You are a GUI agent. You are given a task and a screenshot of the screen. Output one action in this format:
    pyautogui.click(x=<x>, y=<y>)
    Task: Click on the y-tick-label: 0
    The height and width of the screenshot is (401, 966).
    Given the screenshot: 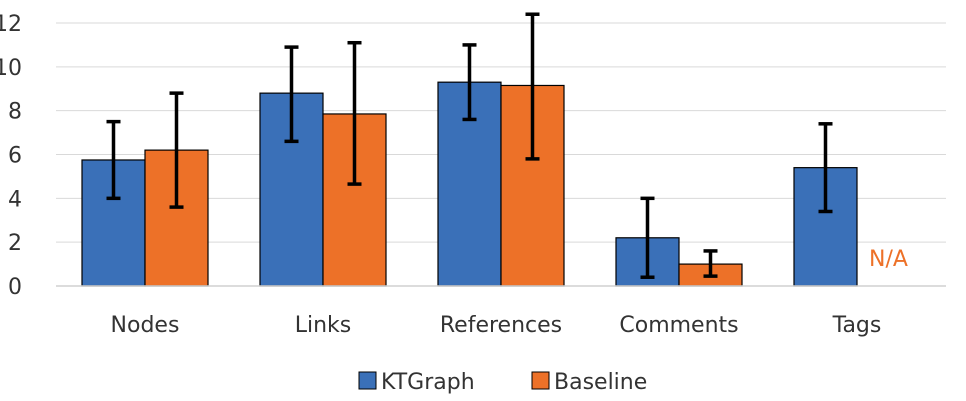 What is the action you would take?
    pyautogui.click(x=15, y=287)
    